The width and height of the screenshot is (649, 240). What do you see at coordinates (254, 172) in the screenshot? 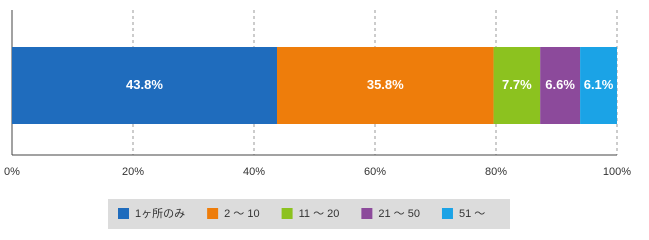
I see `x-tick-label: 40%` at bounding box center [254, 172].